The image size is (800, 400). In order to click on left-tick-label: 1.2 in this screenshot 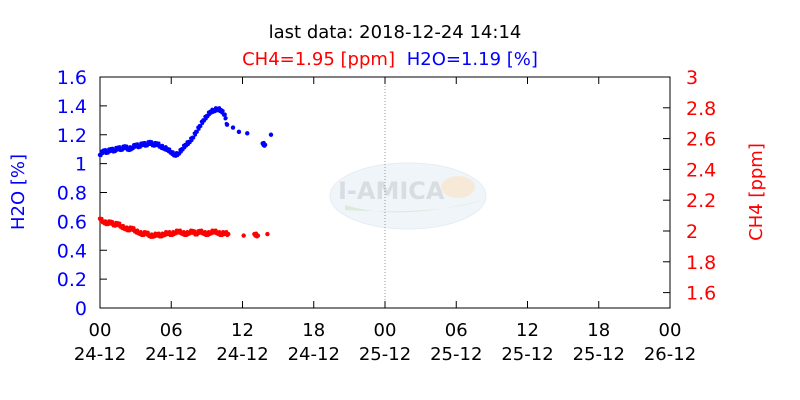, I will do `click(72, 136)`.